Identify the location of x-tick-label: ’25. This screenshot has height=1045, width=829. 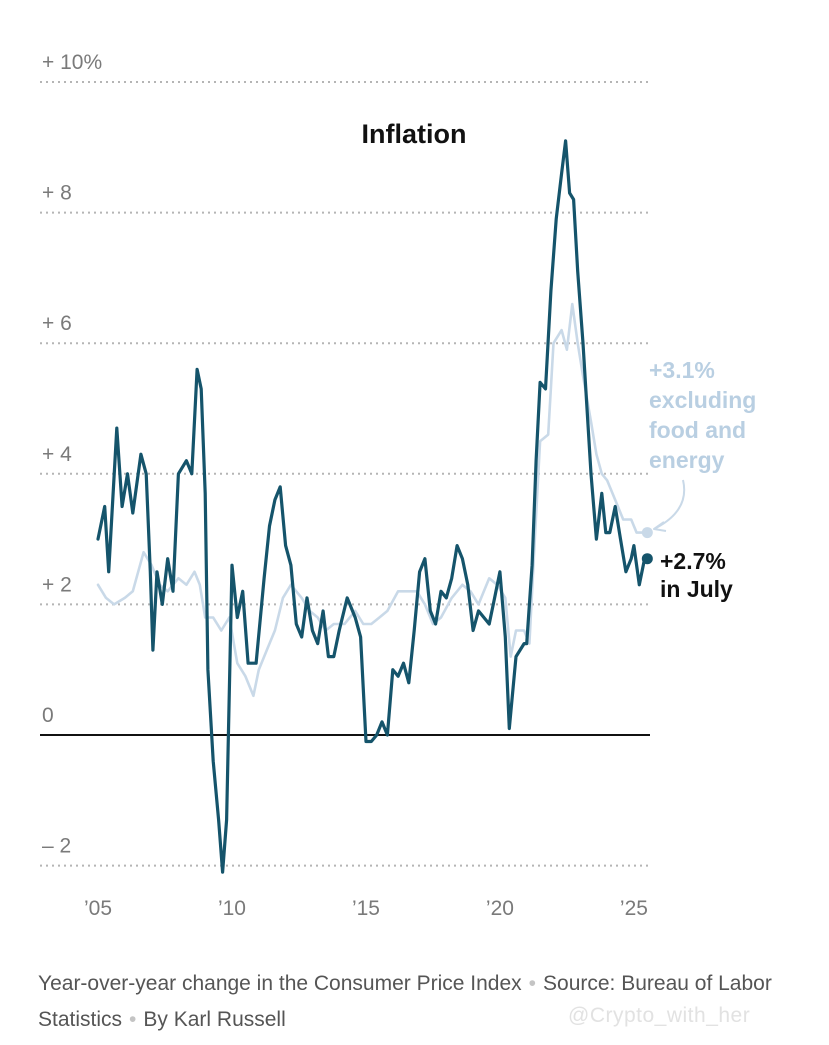
(634, 908).